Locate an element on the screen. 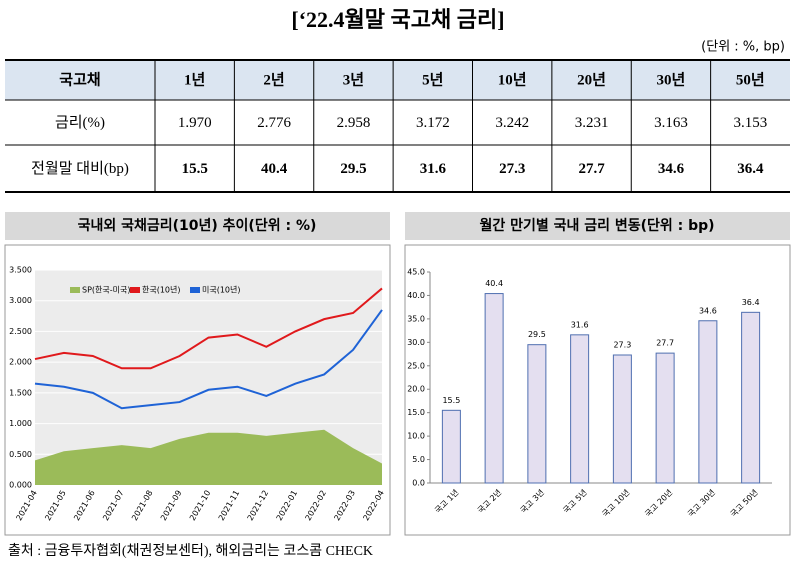  table-header-cell: 5년 is located at coordinates (432, 79).